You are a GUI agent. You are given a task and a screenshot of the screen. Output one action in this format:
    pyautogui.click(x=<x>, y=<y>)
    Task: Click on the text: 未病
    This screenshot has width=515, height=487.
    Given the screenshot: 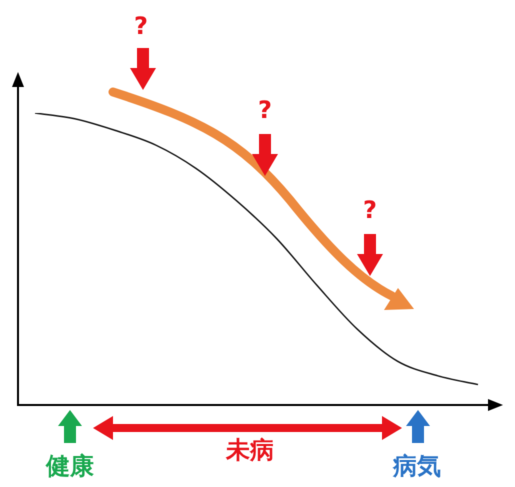 What is the action you would take?
    pyautogui.click(x=250, y=450)
    